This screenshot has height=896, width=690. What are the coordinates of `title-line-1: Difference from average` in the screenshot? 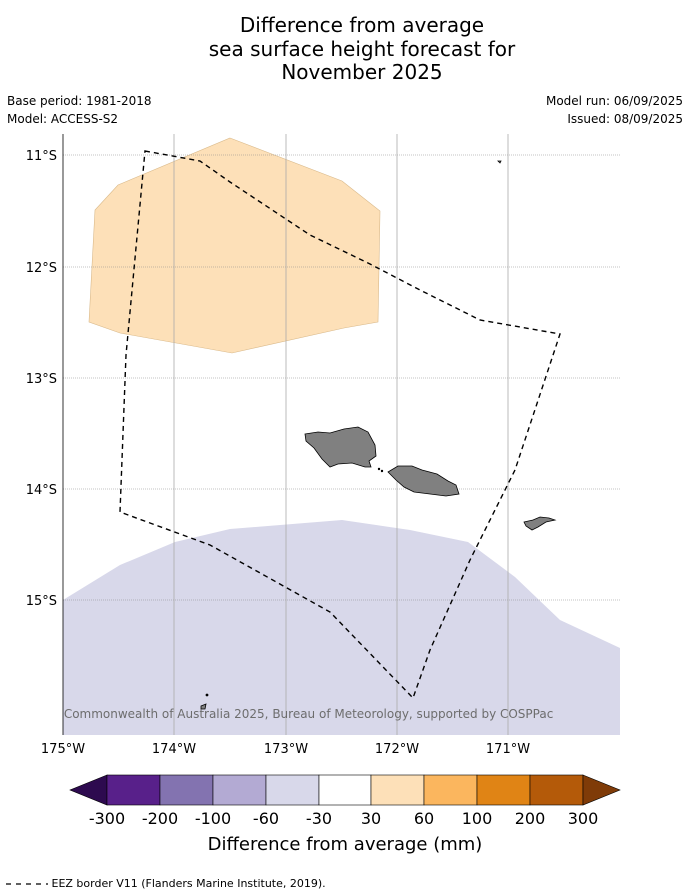 It's located at (362, 25).